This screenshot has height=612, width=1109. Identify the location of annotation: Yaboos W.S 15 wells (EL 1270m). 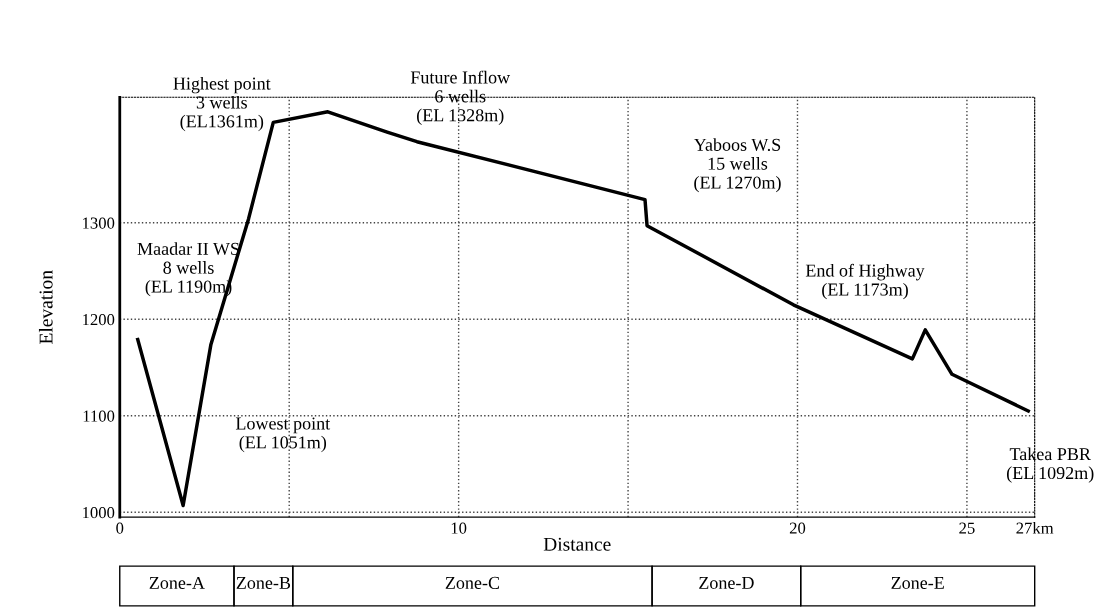
(737, 165).